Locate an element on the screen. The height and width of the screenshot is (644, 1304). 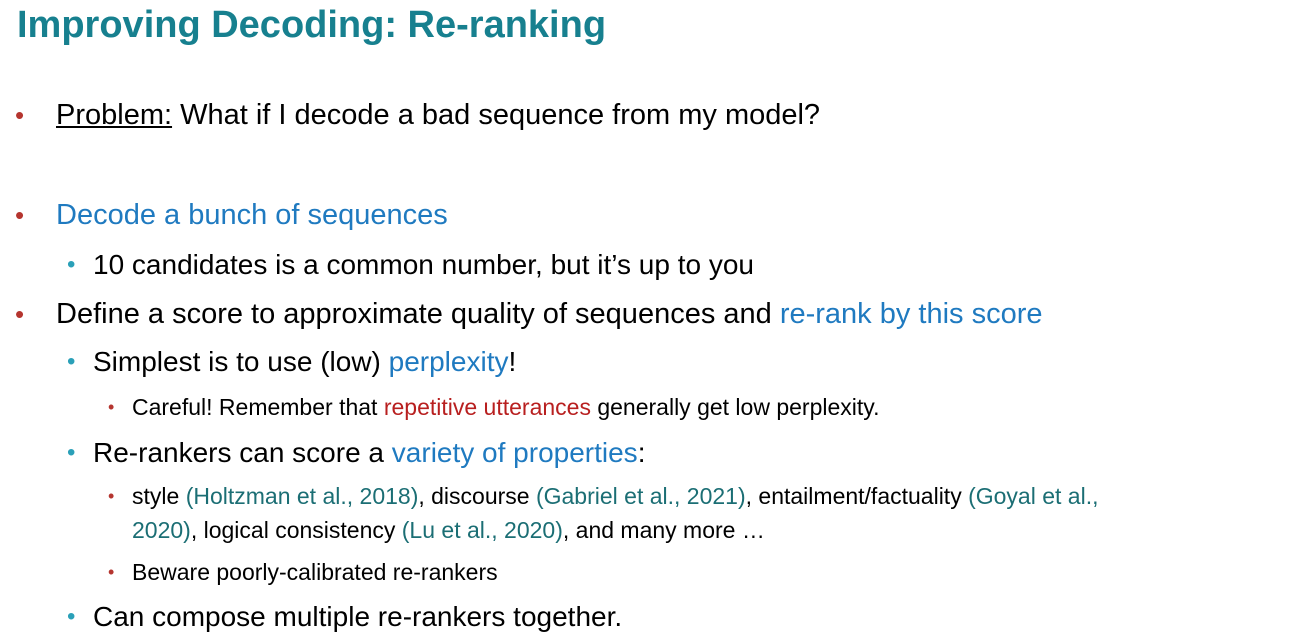
perplexity-text: Simplest is to use (low) is located at coordinates (241, 361).